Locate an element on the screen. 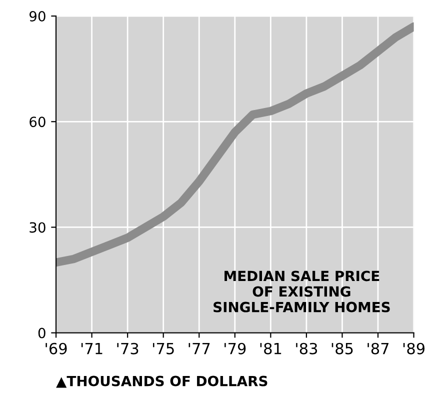 This screenshot has height=401, width=431. x-tick-label: '83 is located at coordinates (307, 348).